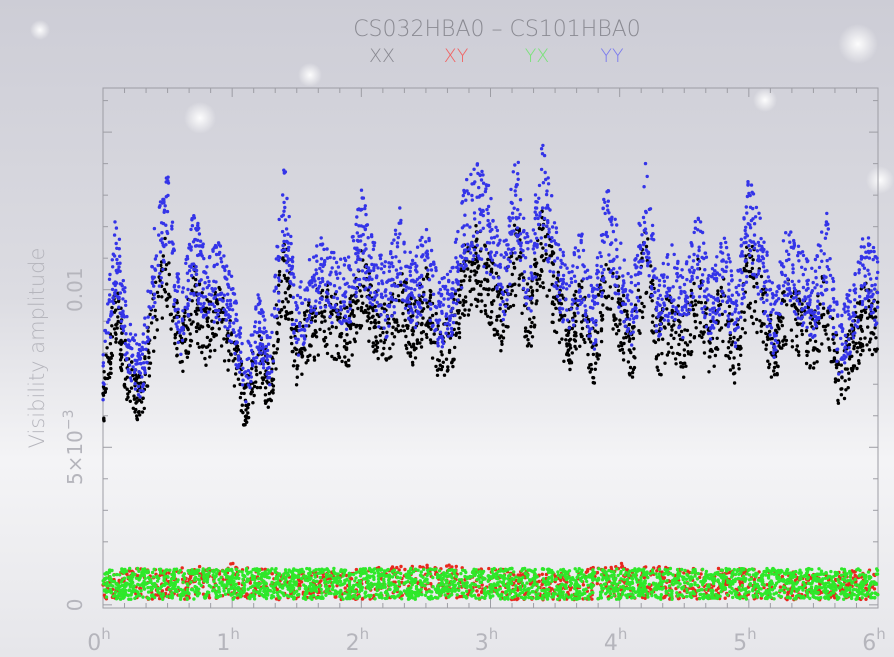  What do you see at coordinates (74, 439) in the screenshot?
I see `y-tick-labels: 05×10−30.01` at bounding box center [74, 439].